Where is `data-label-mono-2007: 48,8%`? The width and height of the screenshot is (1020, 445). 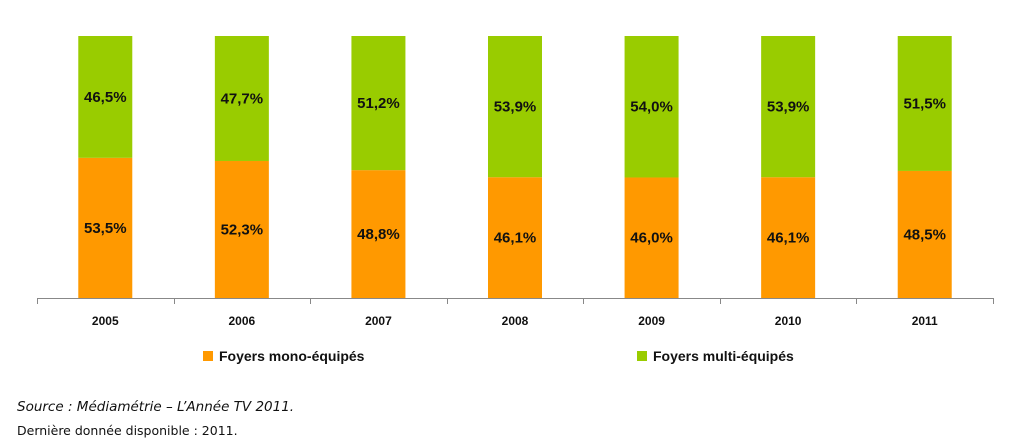
data-label-mono-2007: 48,8% is located at coordinates (378, 234).